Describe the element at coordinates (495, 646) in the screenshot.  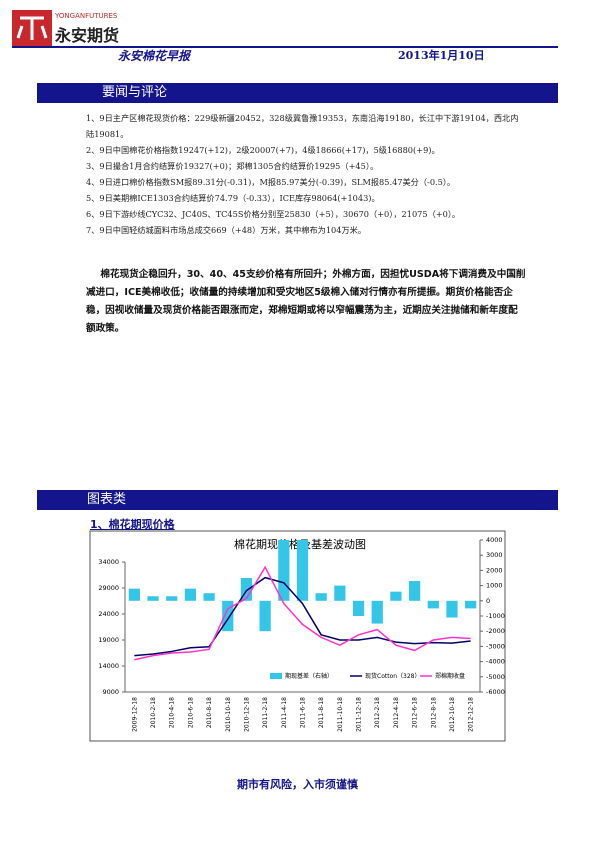
I see `y2-tick-label: -3000` at that location.